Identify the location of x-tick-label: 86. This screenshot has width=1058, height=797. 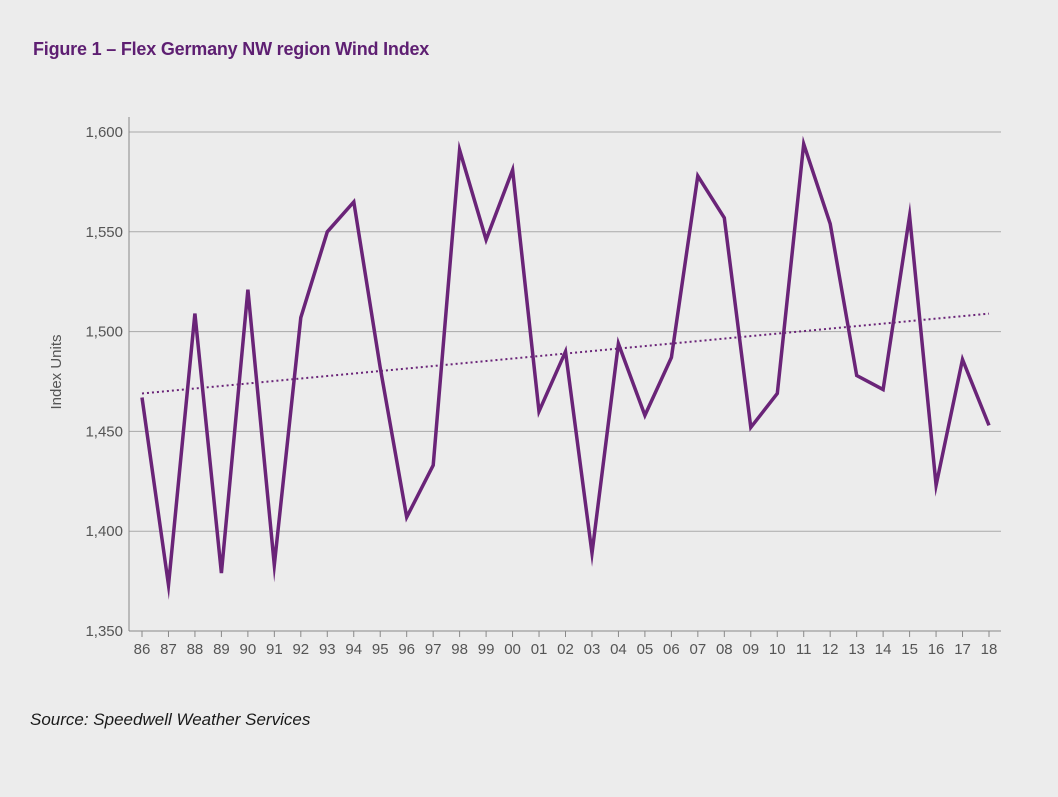
(142, 649).